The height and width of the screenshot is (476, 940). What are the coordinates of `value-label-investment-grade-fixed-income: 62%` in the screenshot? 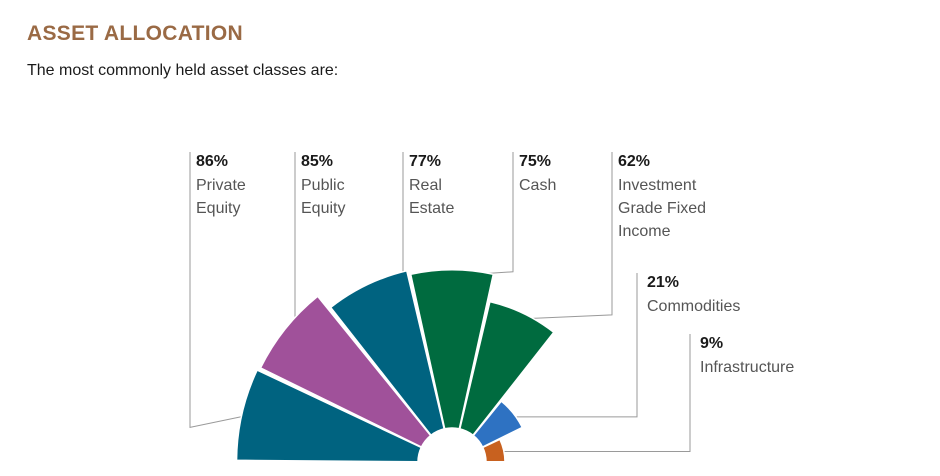 It's located at (634, 161).